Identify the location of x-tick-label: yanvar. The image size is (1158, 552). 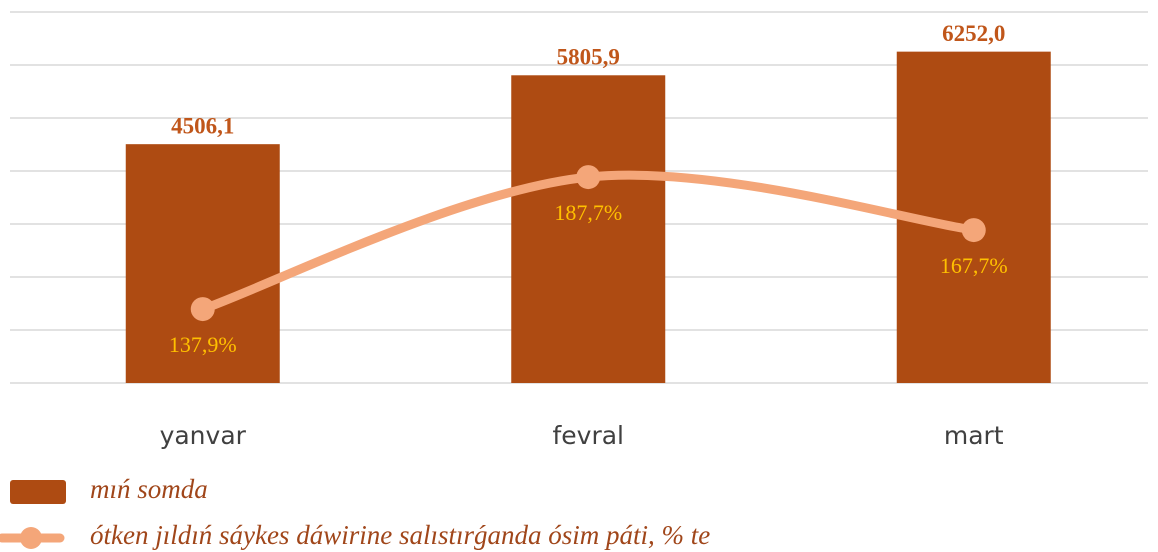
(203, 435).